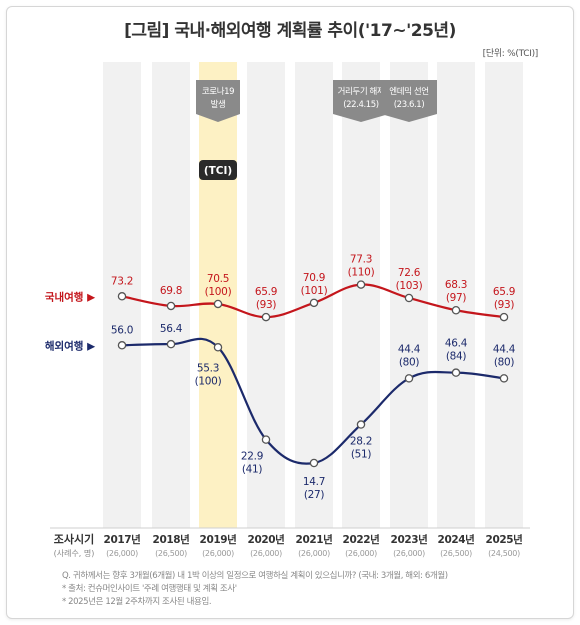  Describe the element at coordinates (149, 589) in the screenshot. I see `footnote-source: * 출처: 컨슈머인사이트 '주례 여행행태 및 계획 조사'` at that location.